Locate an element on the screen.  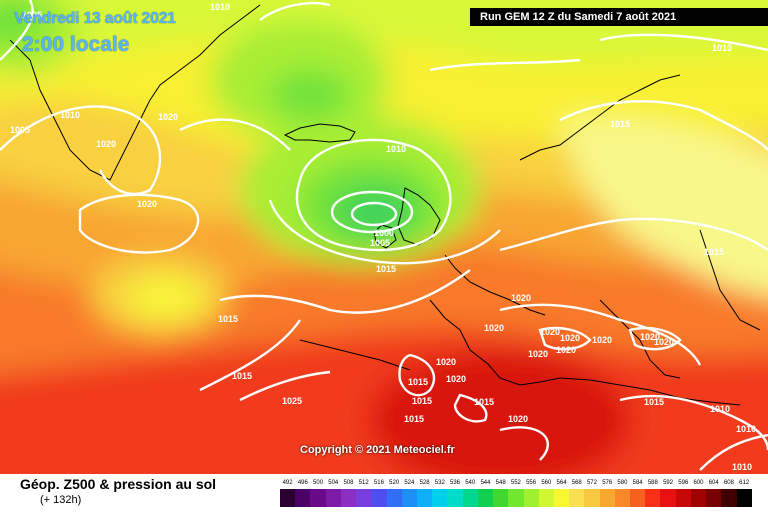
colorbar-tick-label: 492 is located at coordinates (287, 483).